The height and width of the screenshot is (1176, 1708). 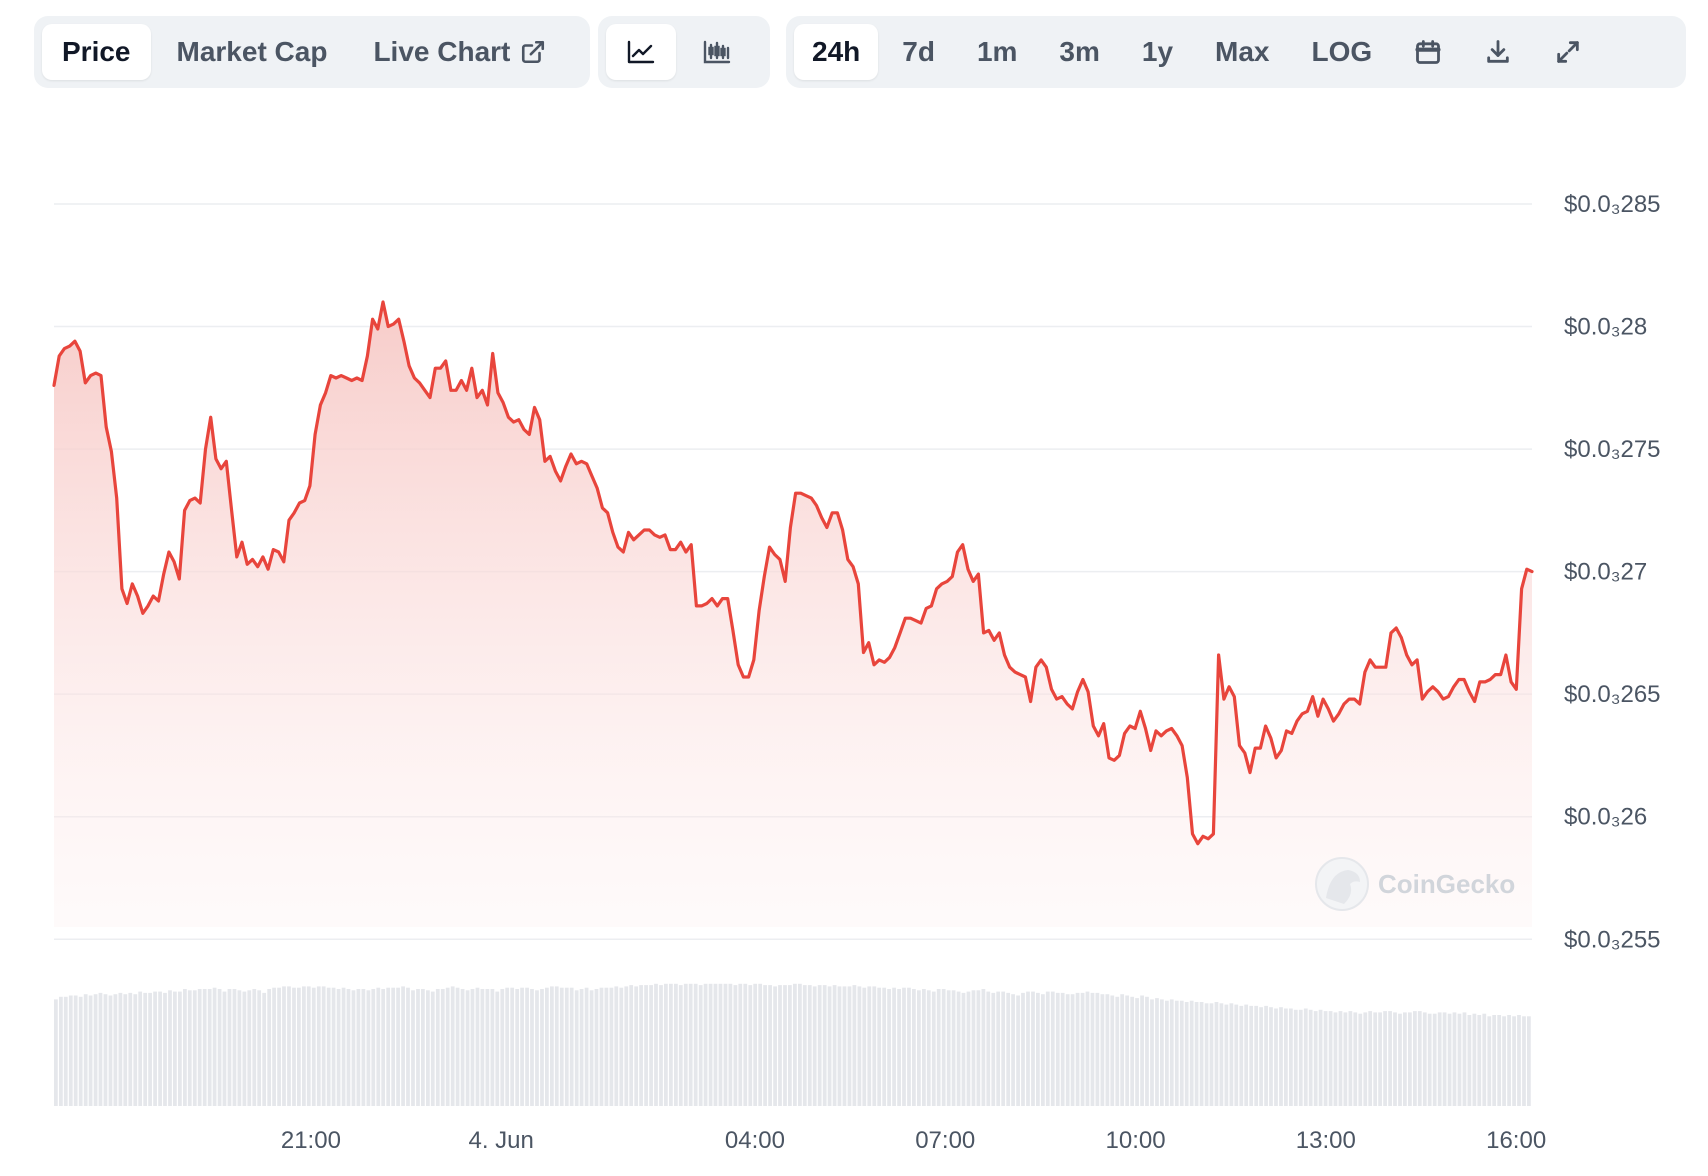 I want to click on range-1m: 1m, so click(x=997, y=52).